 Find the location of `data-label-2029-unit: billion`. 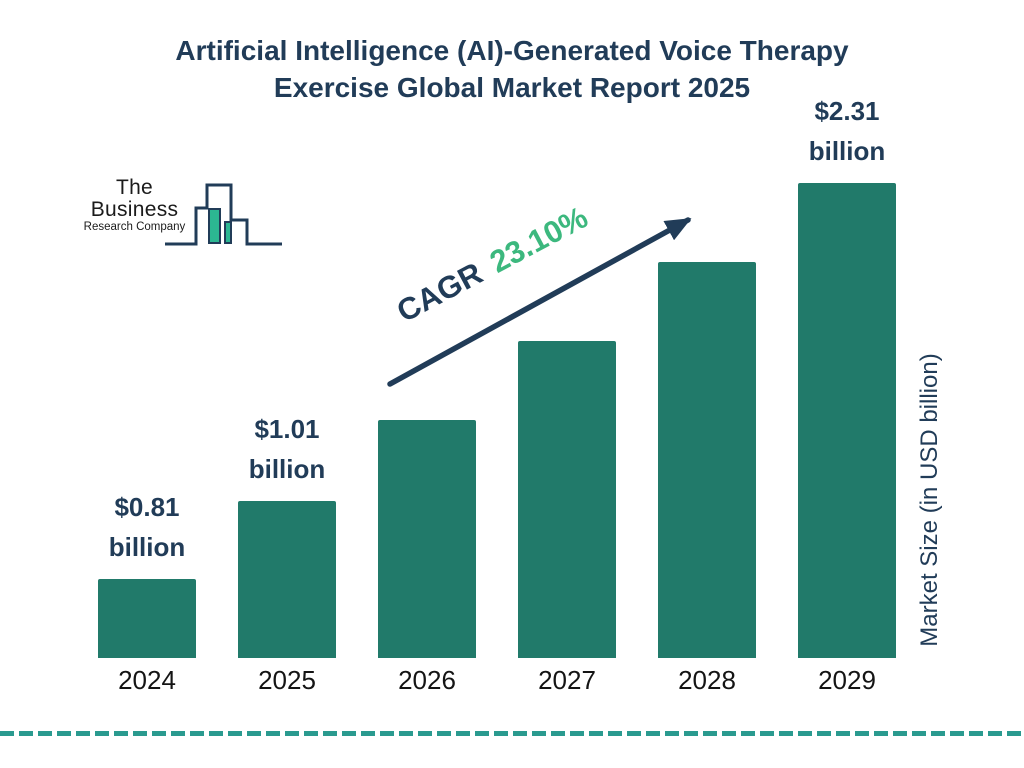

data-label-2029-unit: billion is located at coordinates (847, 151).